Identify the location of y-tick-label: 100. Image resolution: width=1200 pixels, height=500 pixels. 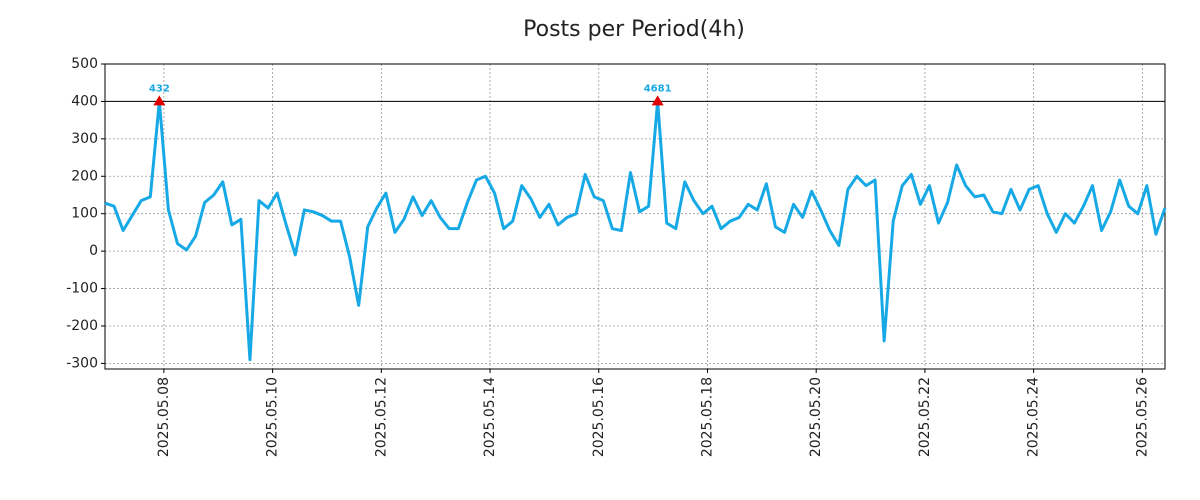
(84, 214).